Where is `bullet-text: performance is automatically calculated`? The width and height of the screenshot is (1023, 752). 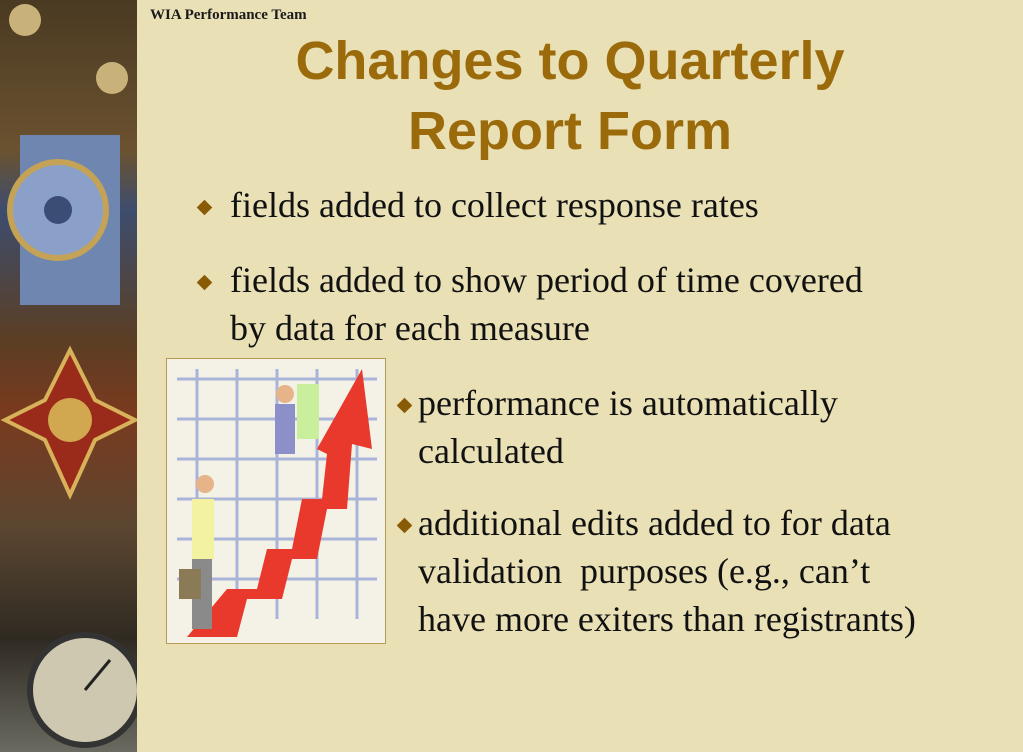 bullet-text: performance is automatically calculated is located at coordinates (632, 427).